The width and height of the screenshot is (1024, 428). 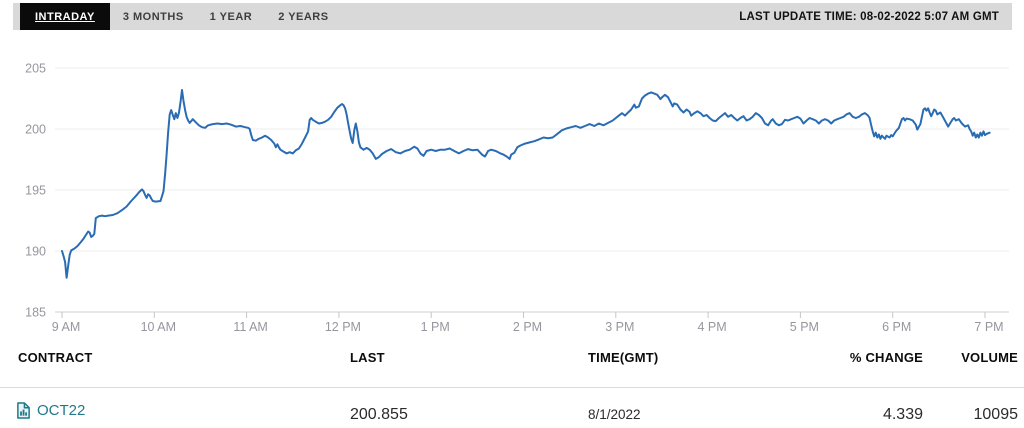 I want to click on svg-text: 12 PM, so click(x=343, y=327).